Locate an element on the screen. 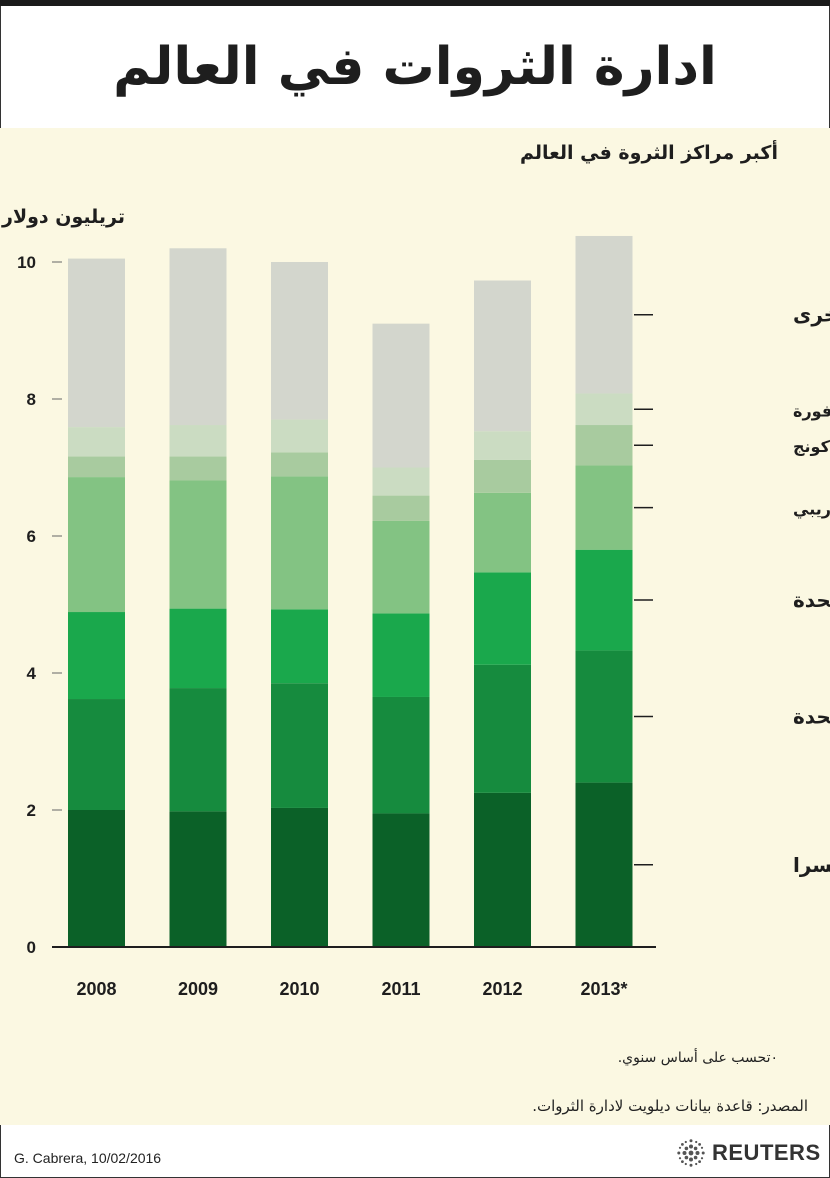  reuters-logo-icon is located at coordinates (691, 1153).